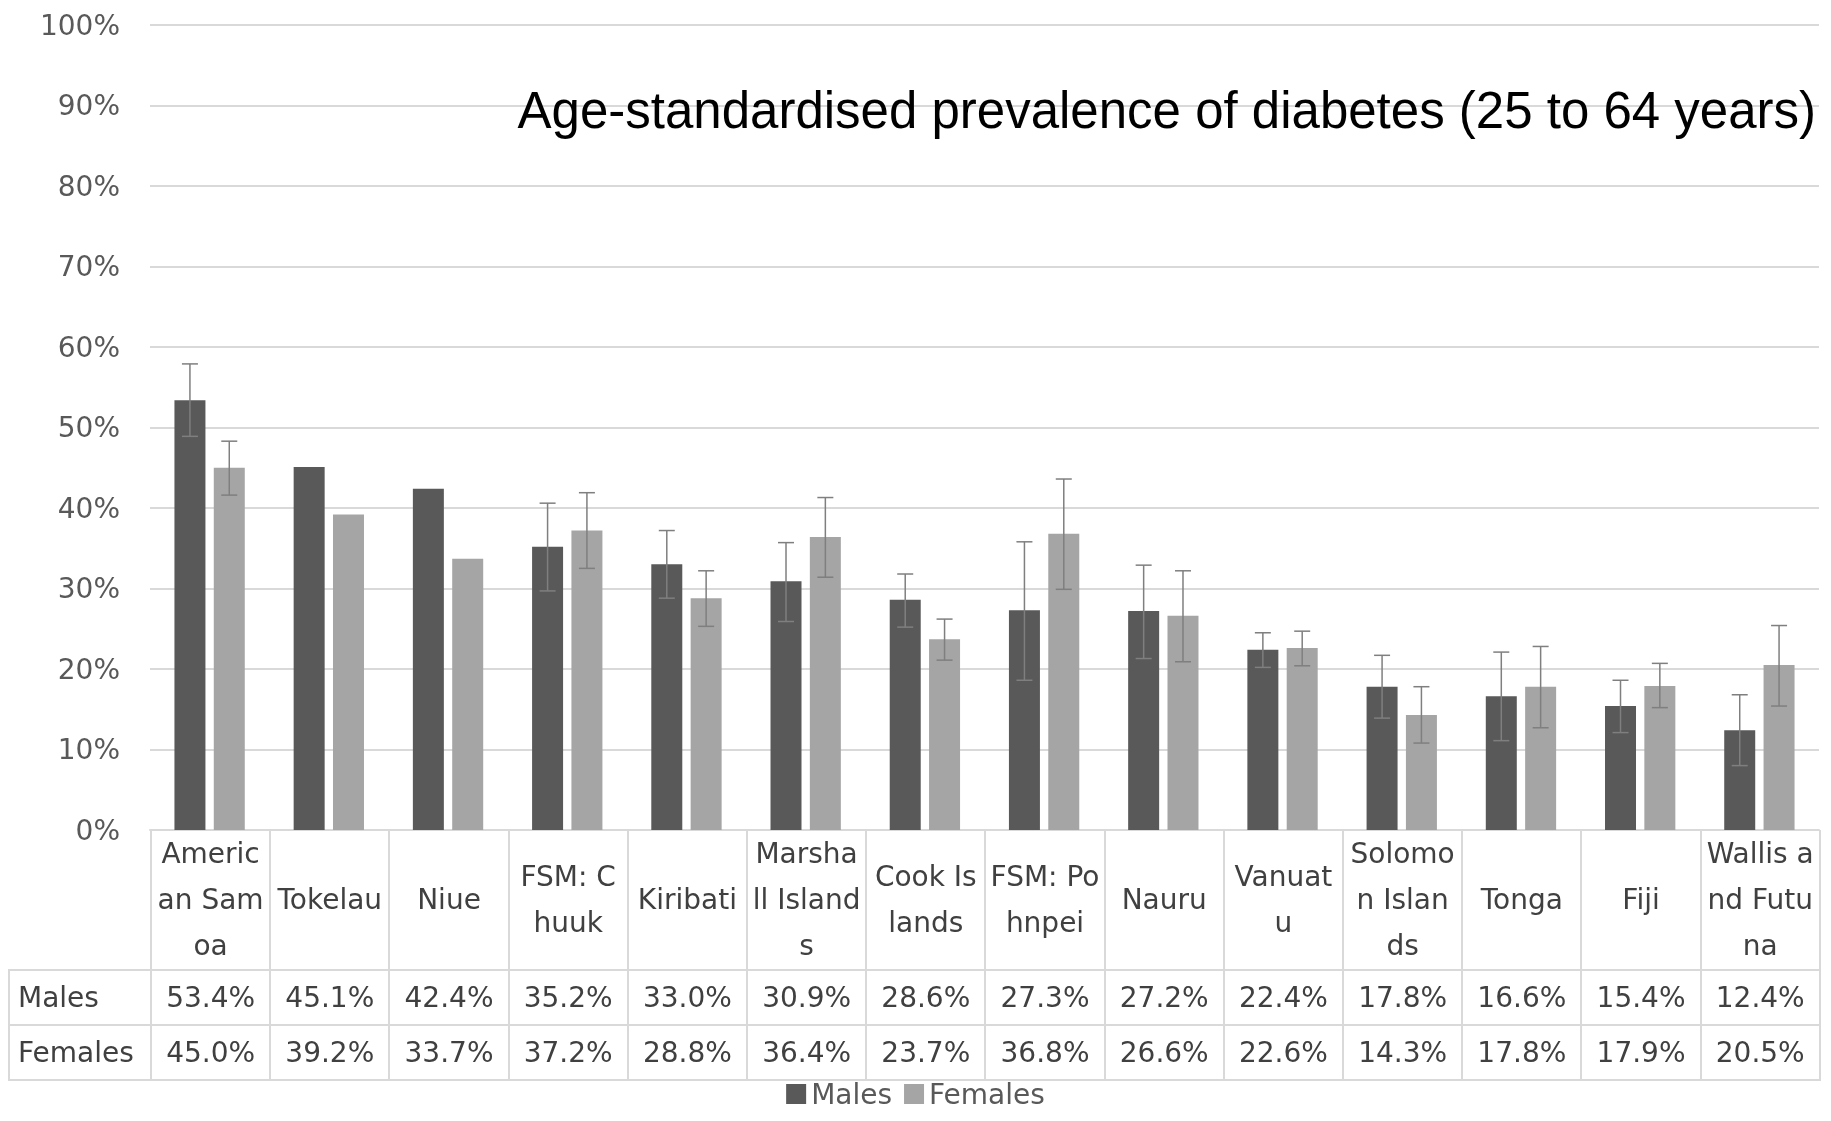  What do you see at coordinates (79, 25) in the screenshot?
I see `y-tick-label: 100%` at bounding box center [79, 25].